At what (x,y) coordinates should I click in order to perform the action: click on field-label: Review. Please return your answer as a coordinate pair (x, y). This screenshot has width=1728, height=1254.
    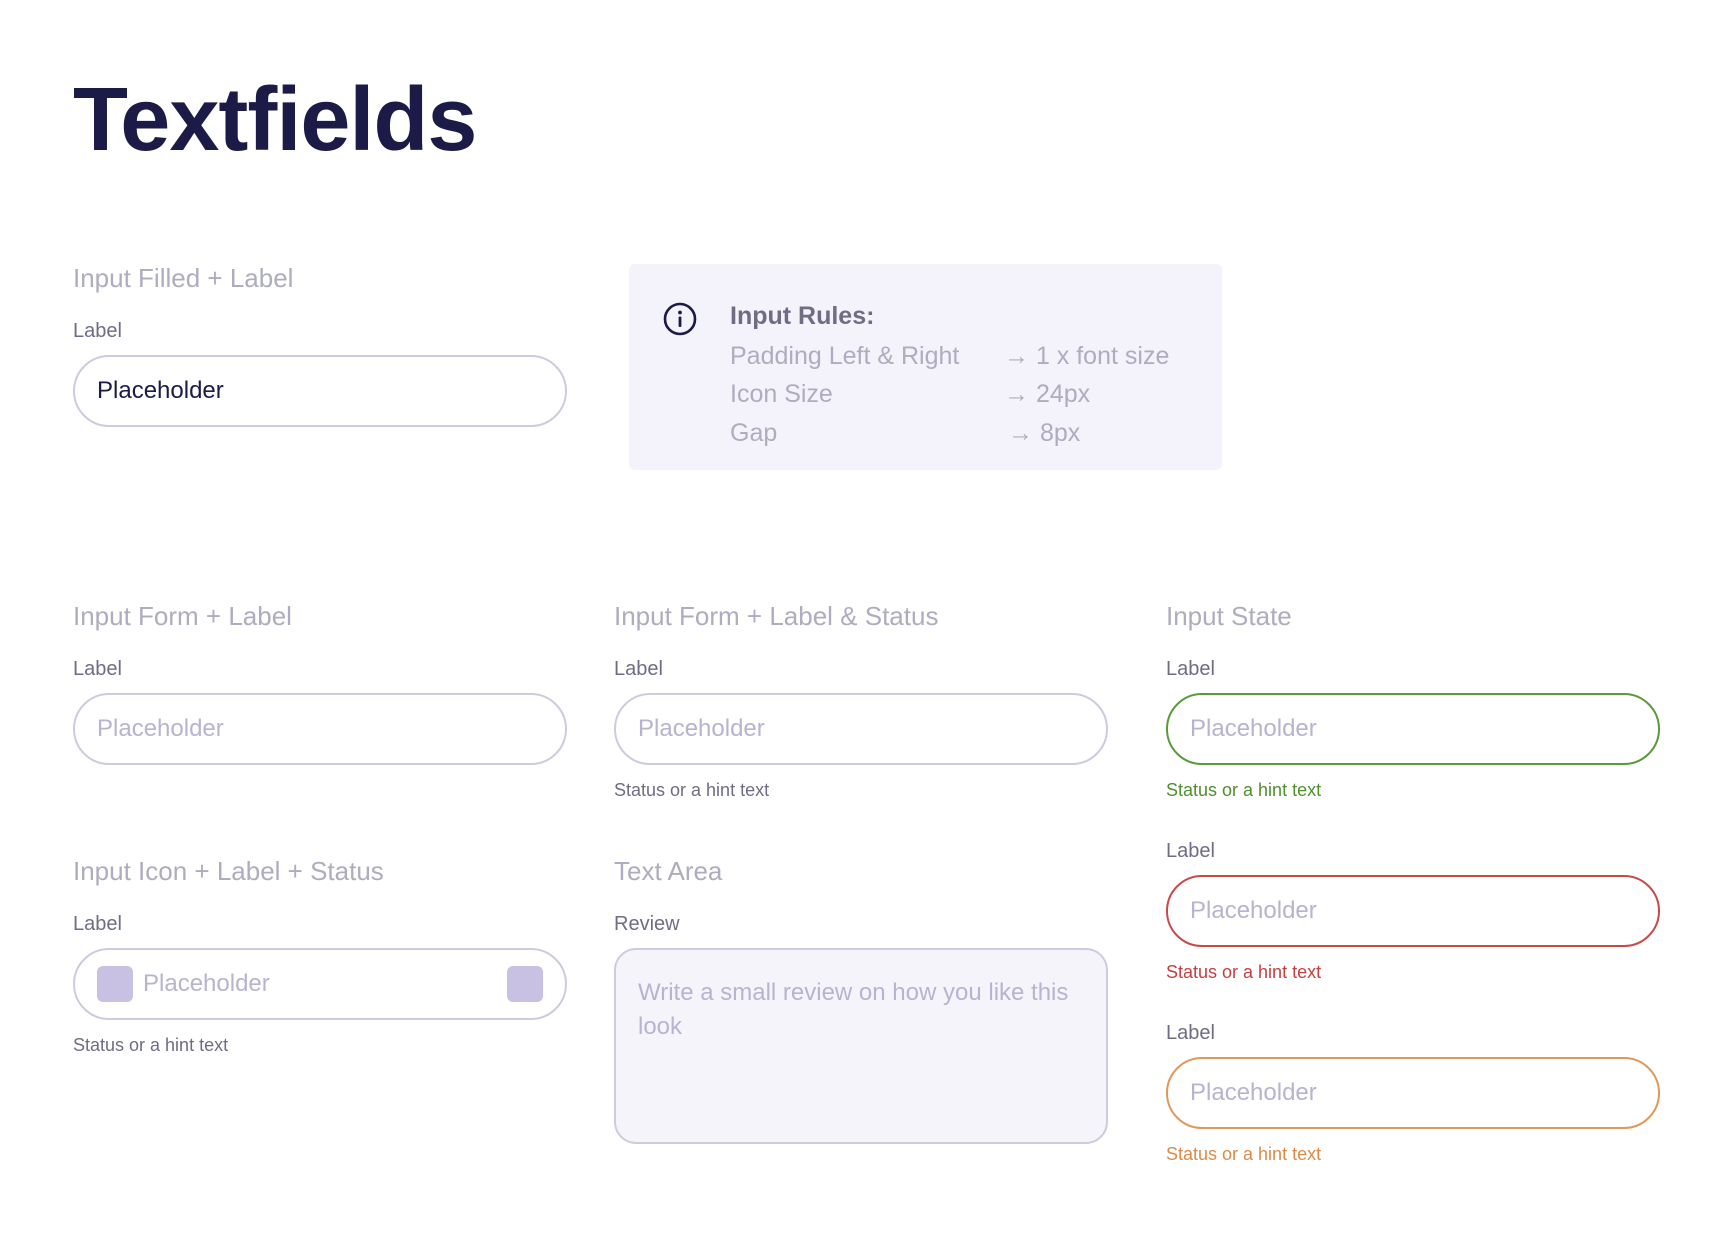
    Looking at the image, I should click on (647, 924).